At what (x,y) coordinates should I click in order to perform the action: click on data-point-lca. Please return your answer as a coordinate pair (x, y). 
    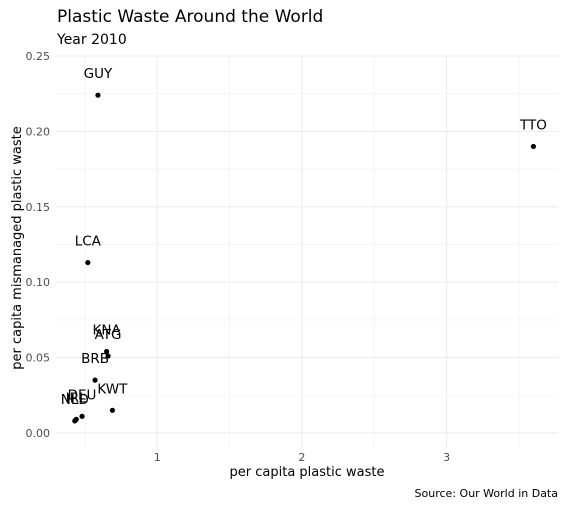
    Looking at the image, I should click on (88, 262).